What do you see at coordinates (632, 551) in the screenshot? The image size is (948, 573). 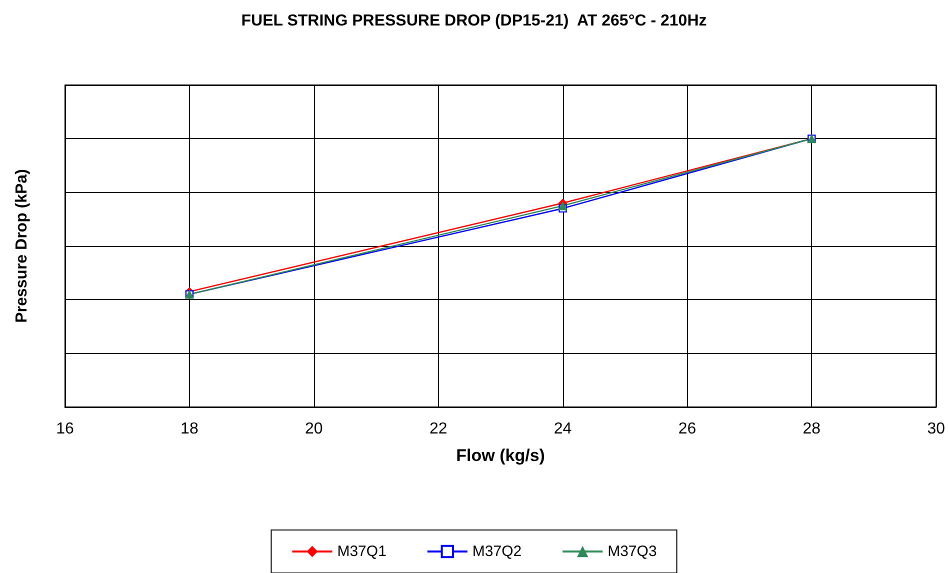 I see `legend-label: M37Q3` at bounding box center [632, 551].